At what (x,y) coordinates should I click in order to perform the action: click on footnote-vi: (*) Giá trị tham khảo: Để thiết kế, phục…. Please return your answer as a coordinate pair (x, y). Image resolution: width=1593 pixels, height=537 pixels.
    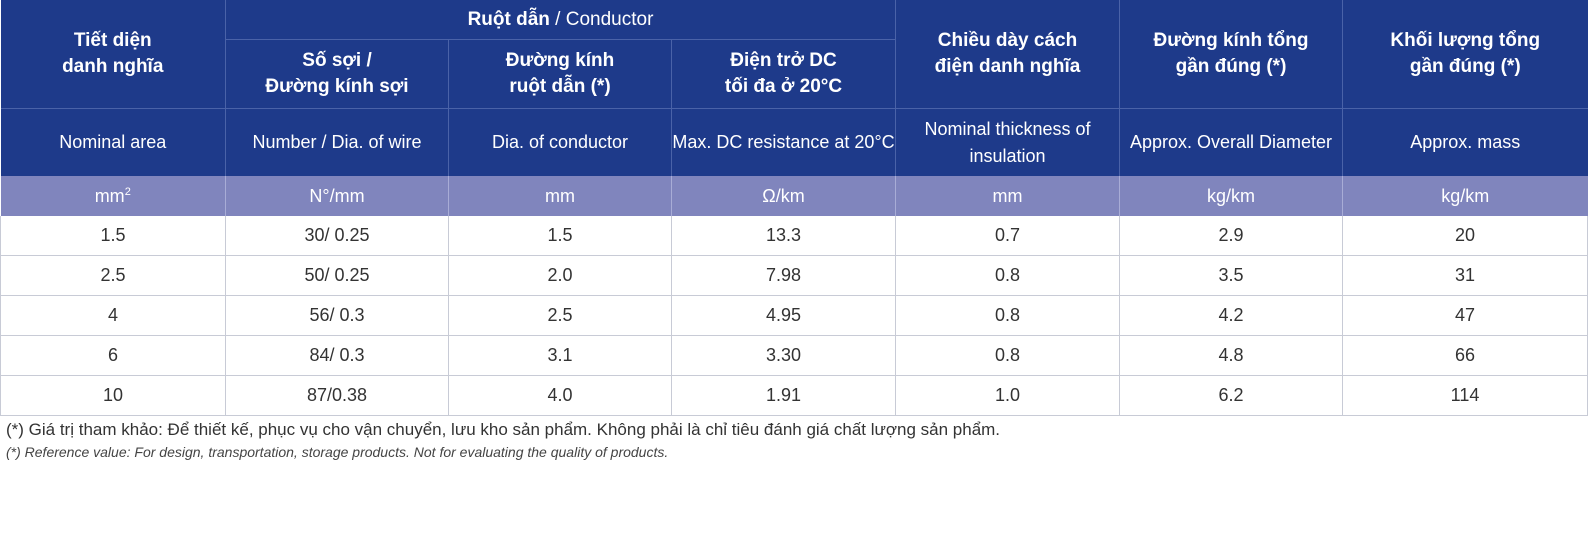
    Looking at the image, I should click on (503, 429).